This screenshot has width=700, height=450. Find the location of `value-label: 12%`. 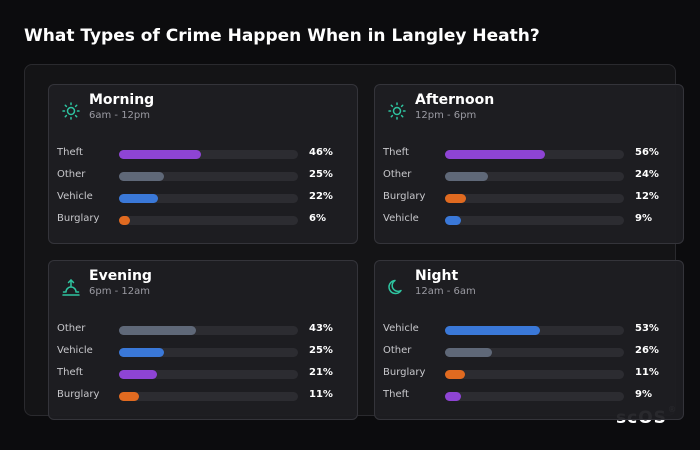

value-label: 12% is located at coordinates (647, 196).